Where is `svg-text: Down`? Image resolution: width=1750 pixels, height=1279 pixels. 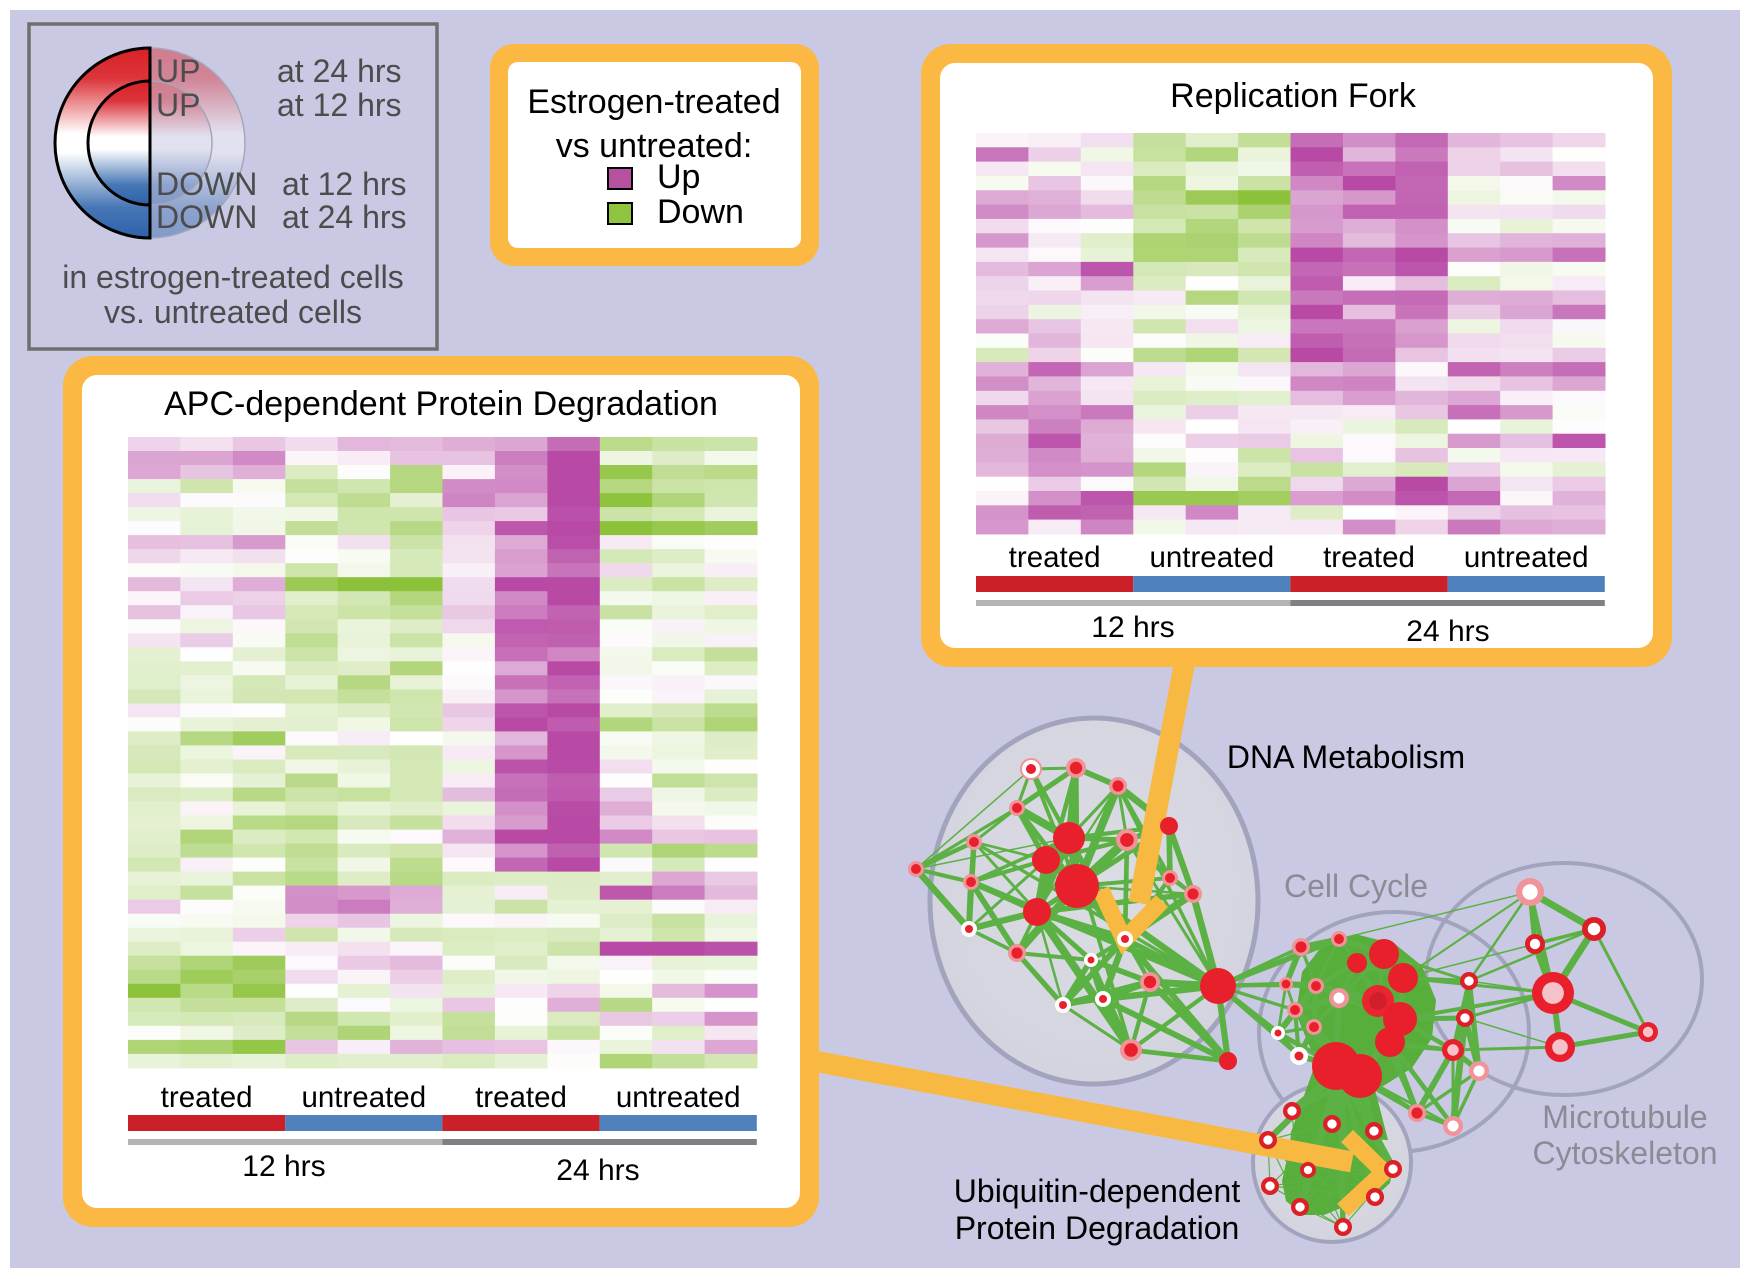 svg-text: Down is located at coordinates (700, 212).